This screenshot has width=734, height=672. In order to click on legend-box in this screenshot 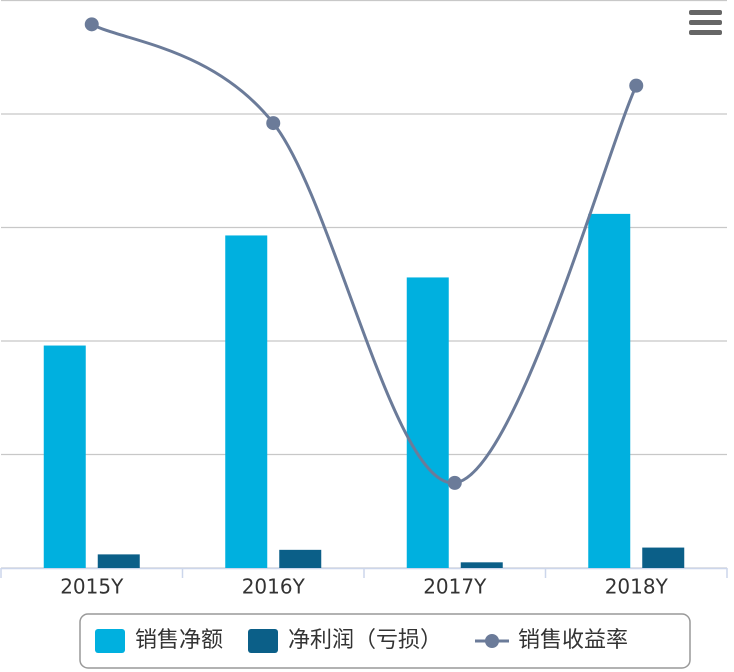, I will do `click(385, 641)`.